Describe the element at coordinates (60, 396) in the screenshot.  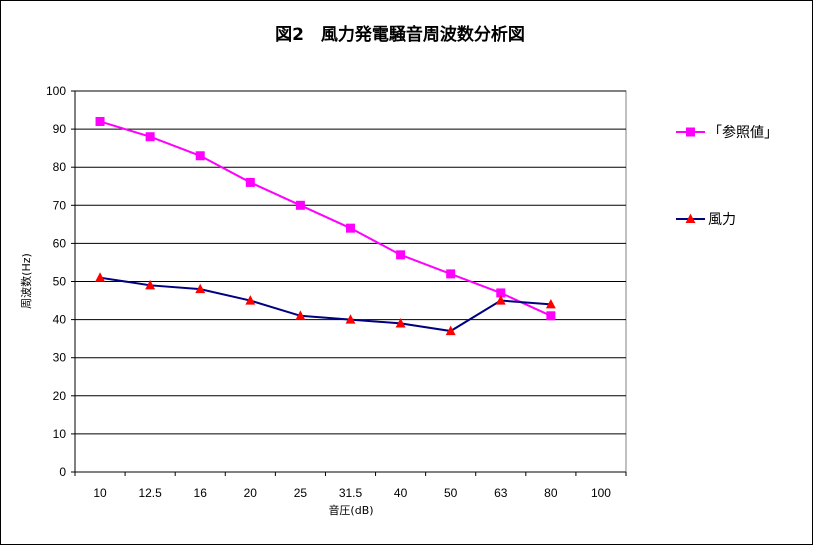
I see `y-tick-label: 20` at that location.